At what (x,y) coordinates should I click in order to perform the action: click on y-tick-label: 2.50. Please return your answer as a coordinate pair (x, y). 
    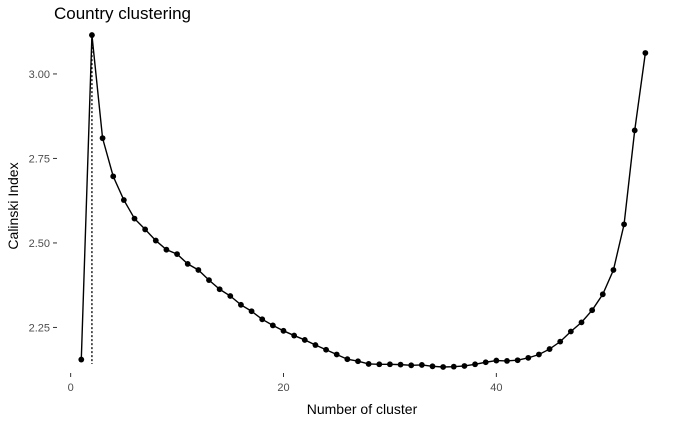
    Looking at the image, I should click on (39, 244).